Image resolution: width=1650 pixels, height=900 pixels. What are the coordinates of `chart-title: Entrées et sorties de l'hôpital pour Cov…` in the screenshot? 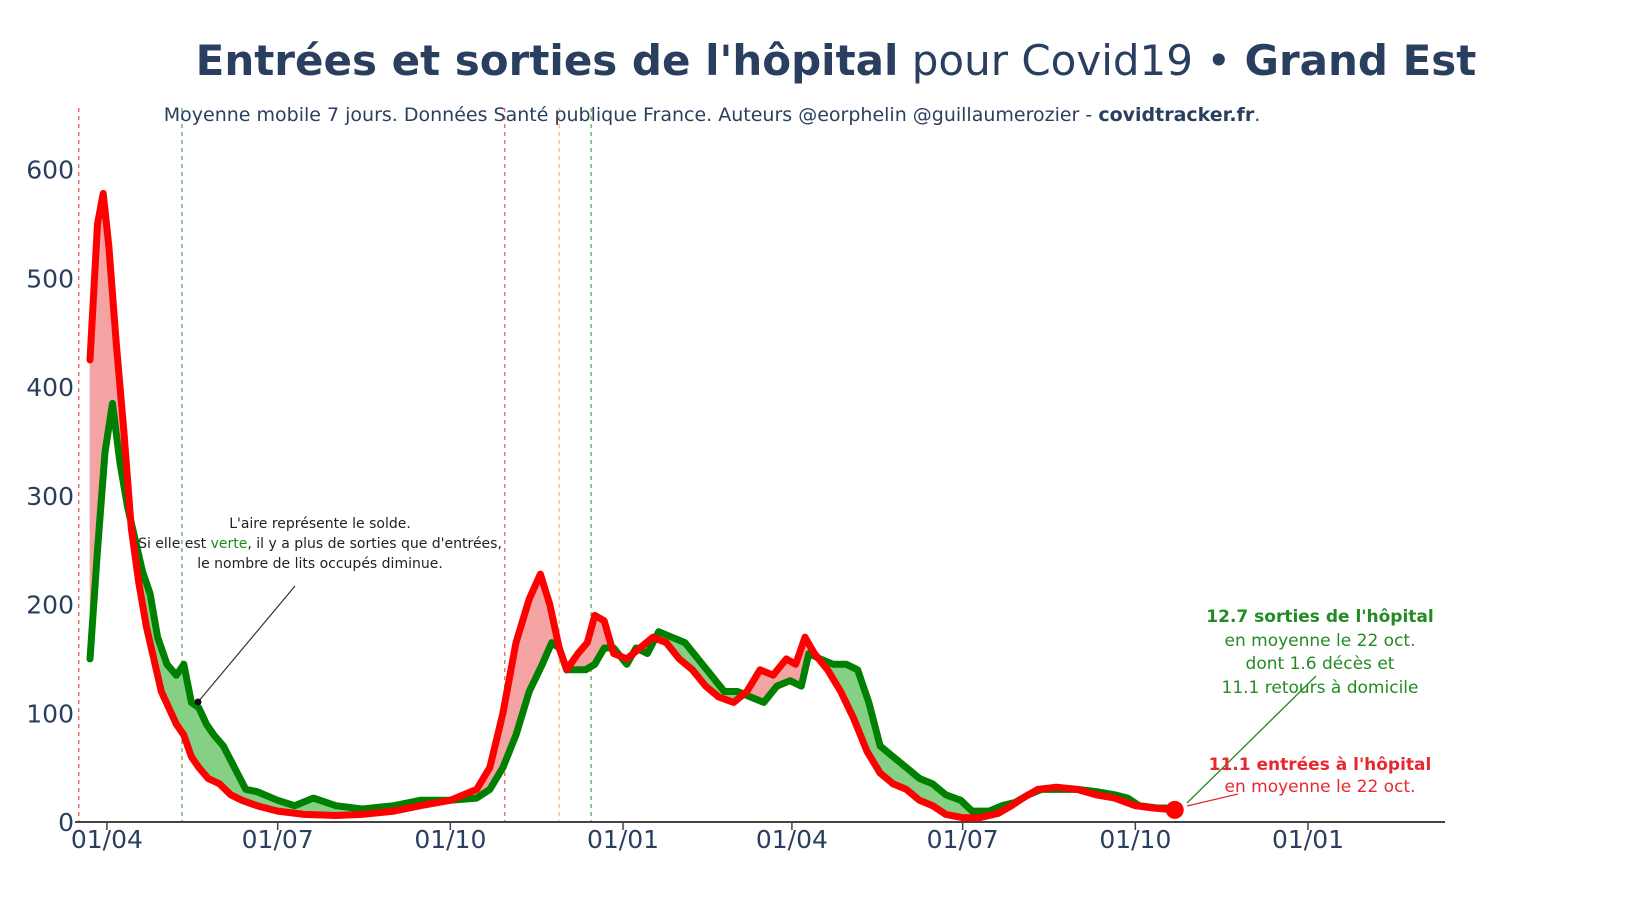 It's located at (825, 60).